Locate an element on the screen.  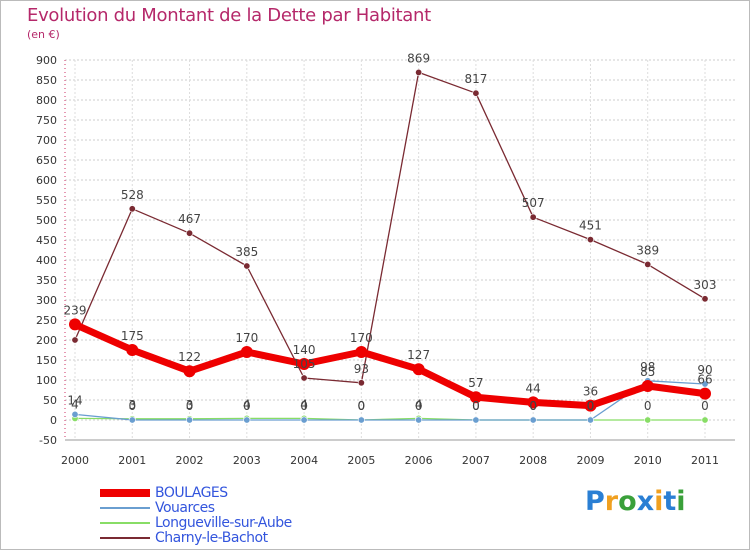
data-label-boulages: 239 is located at coordinates (75, 310).